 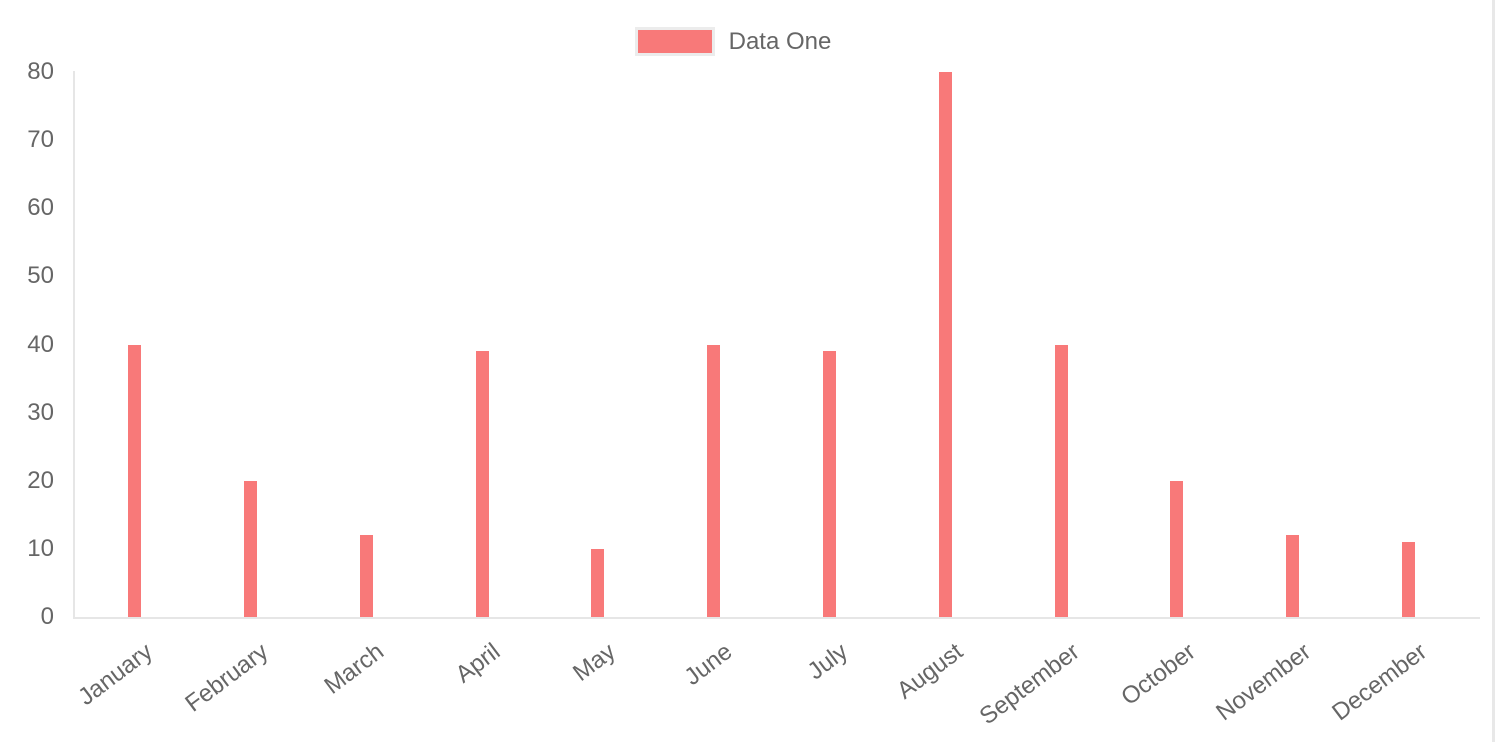 What do you see at coordinates (115, 674) in the screenshot?
I see `x-axis-label-text: January` at bounding box center [115, 674].